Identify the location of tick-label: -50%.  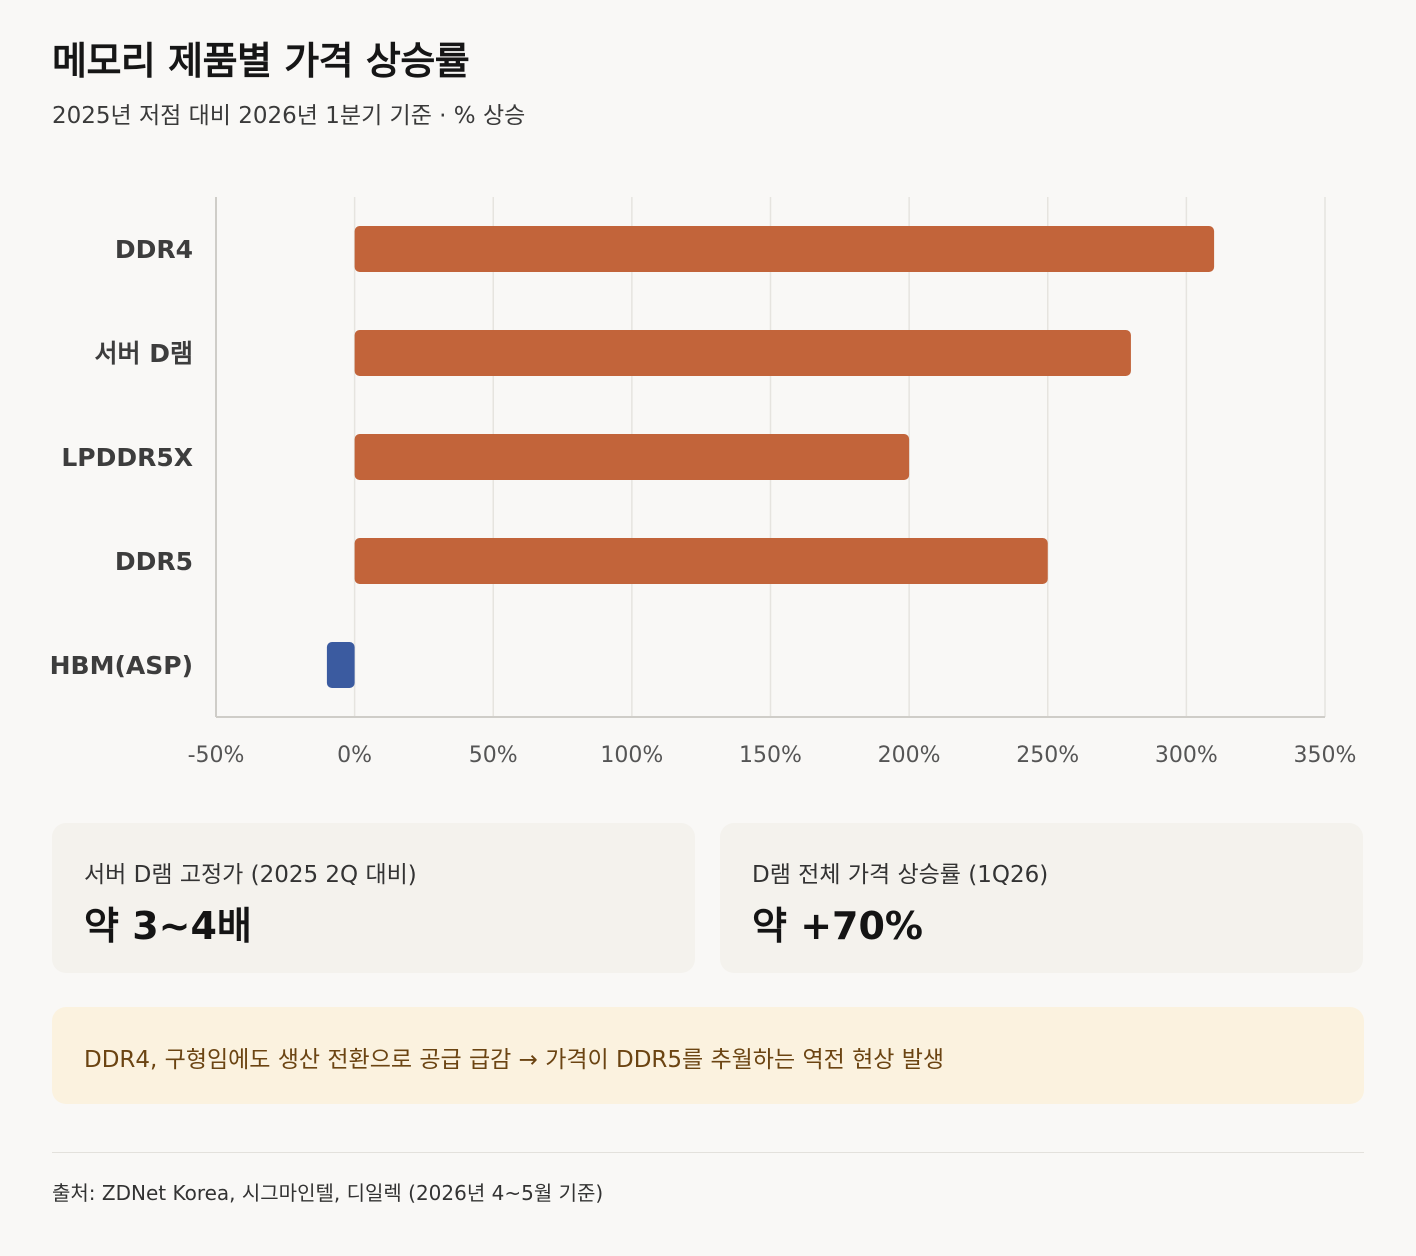
(216, 755).